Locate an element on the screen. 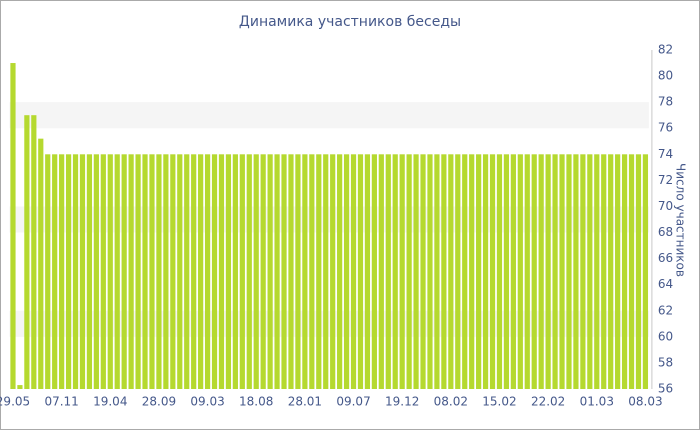 The height and width of the screenshot is (430, 700). y-tick-label: 56 is located at coordinates (665, 389).